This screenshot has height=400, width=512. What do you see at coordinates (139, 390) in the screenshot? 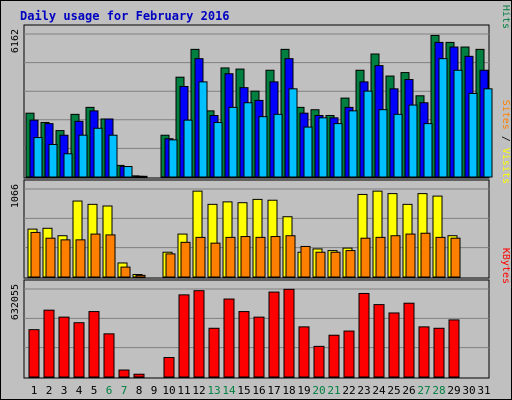
I see `x-tick-label-day-8: 8` at bounding box center [139, 390].